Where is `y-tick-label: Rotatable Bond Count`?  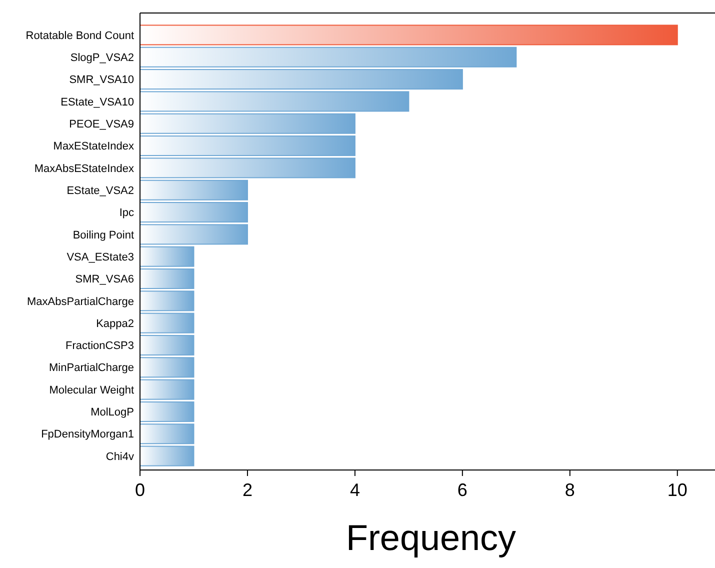
y-tick-label: Rotatable Bond Count is located at coordinates (80, 36).